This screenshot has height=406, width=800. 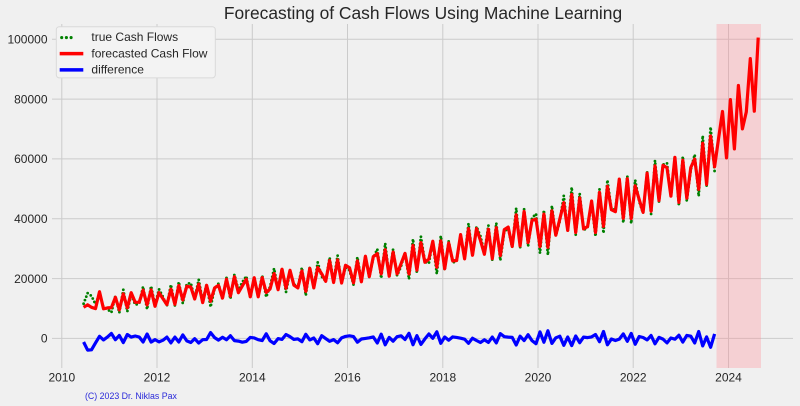 I want to click on svg-text: difference, so click(x=117, y=69).